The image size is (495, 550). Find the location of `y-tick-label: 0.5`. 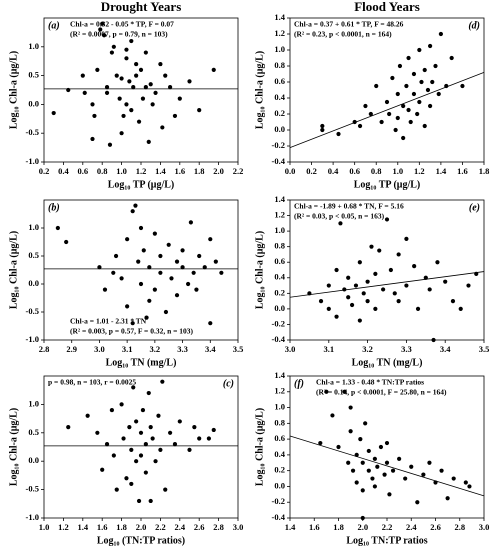

y-tick-label: 0.5 is located at coordinates (33, 255).